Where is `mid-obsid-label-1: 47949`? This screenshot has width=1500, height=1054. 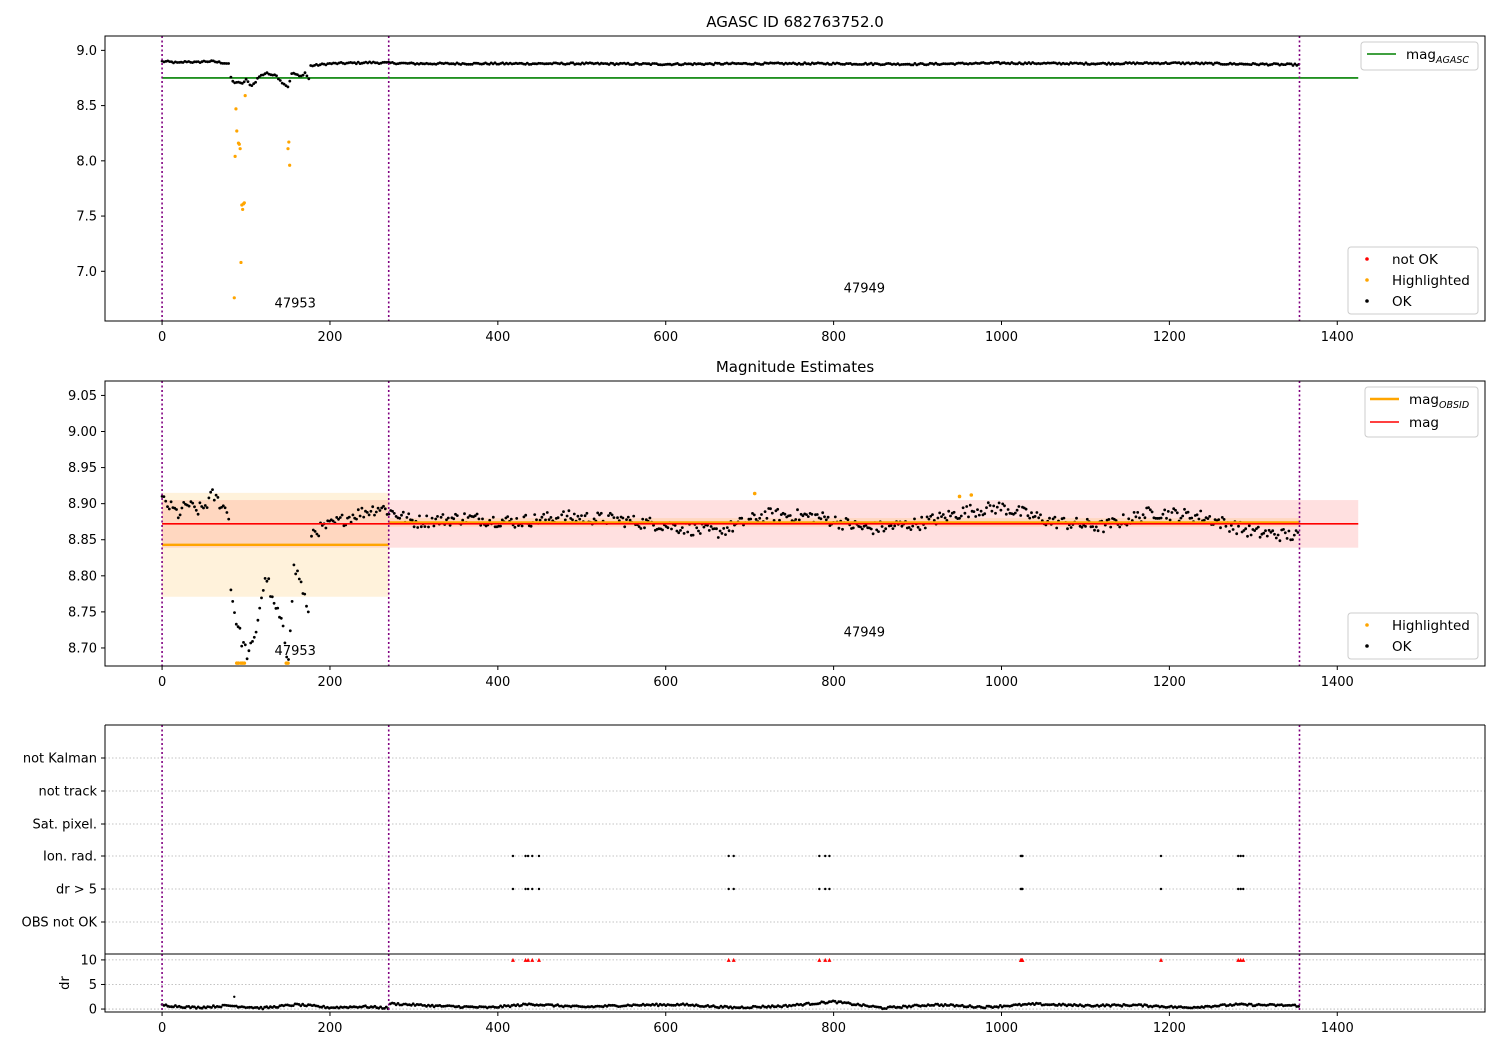
mid-obsid-label-1: 47949 is located at coordinates (864, 632).